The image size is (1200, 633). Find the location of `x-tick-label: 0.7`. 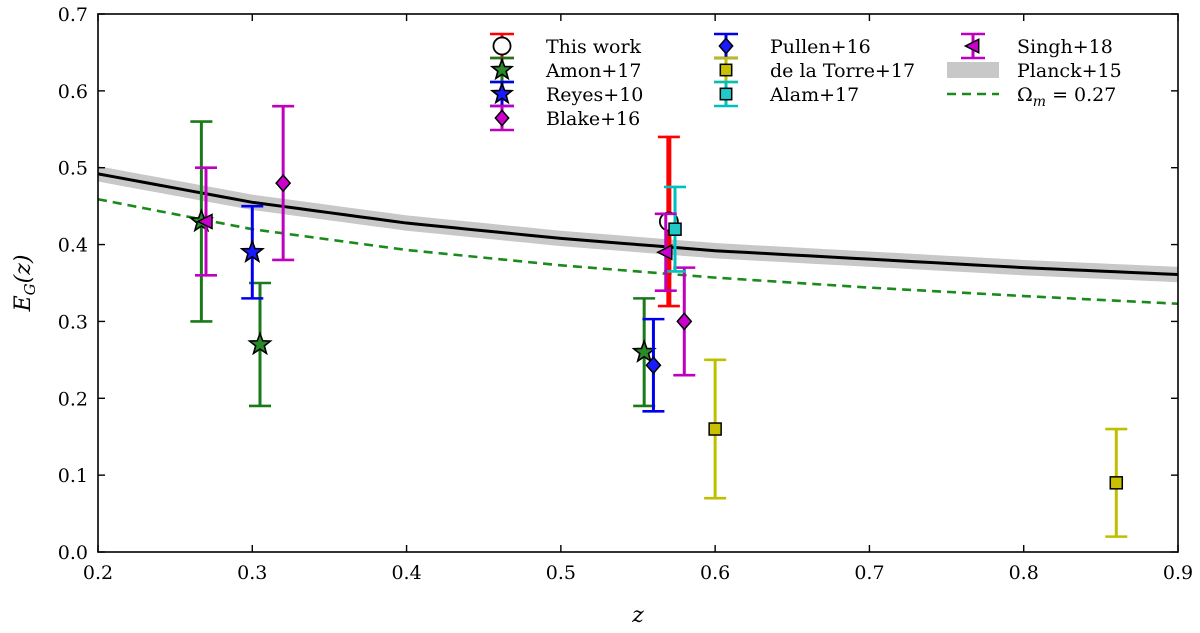

x-tick-label: 0.7 is located at coordinates (869, 573).